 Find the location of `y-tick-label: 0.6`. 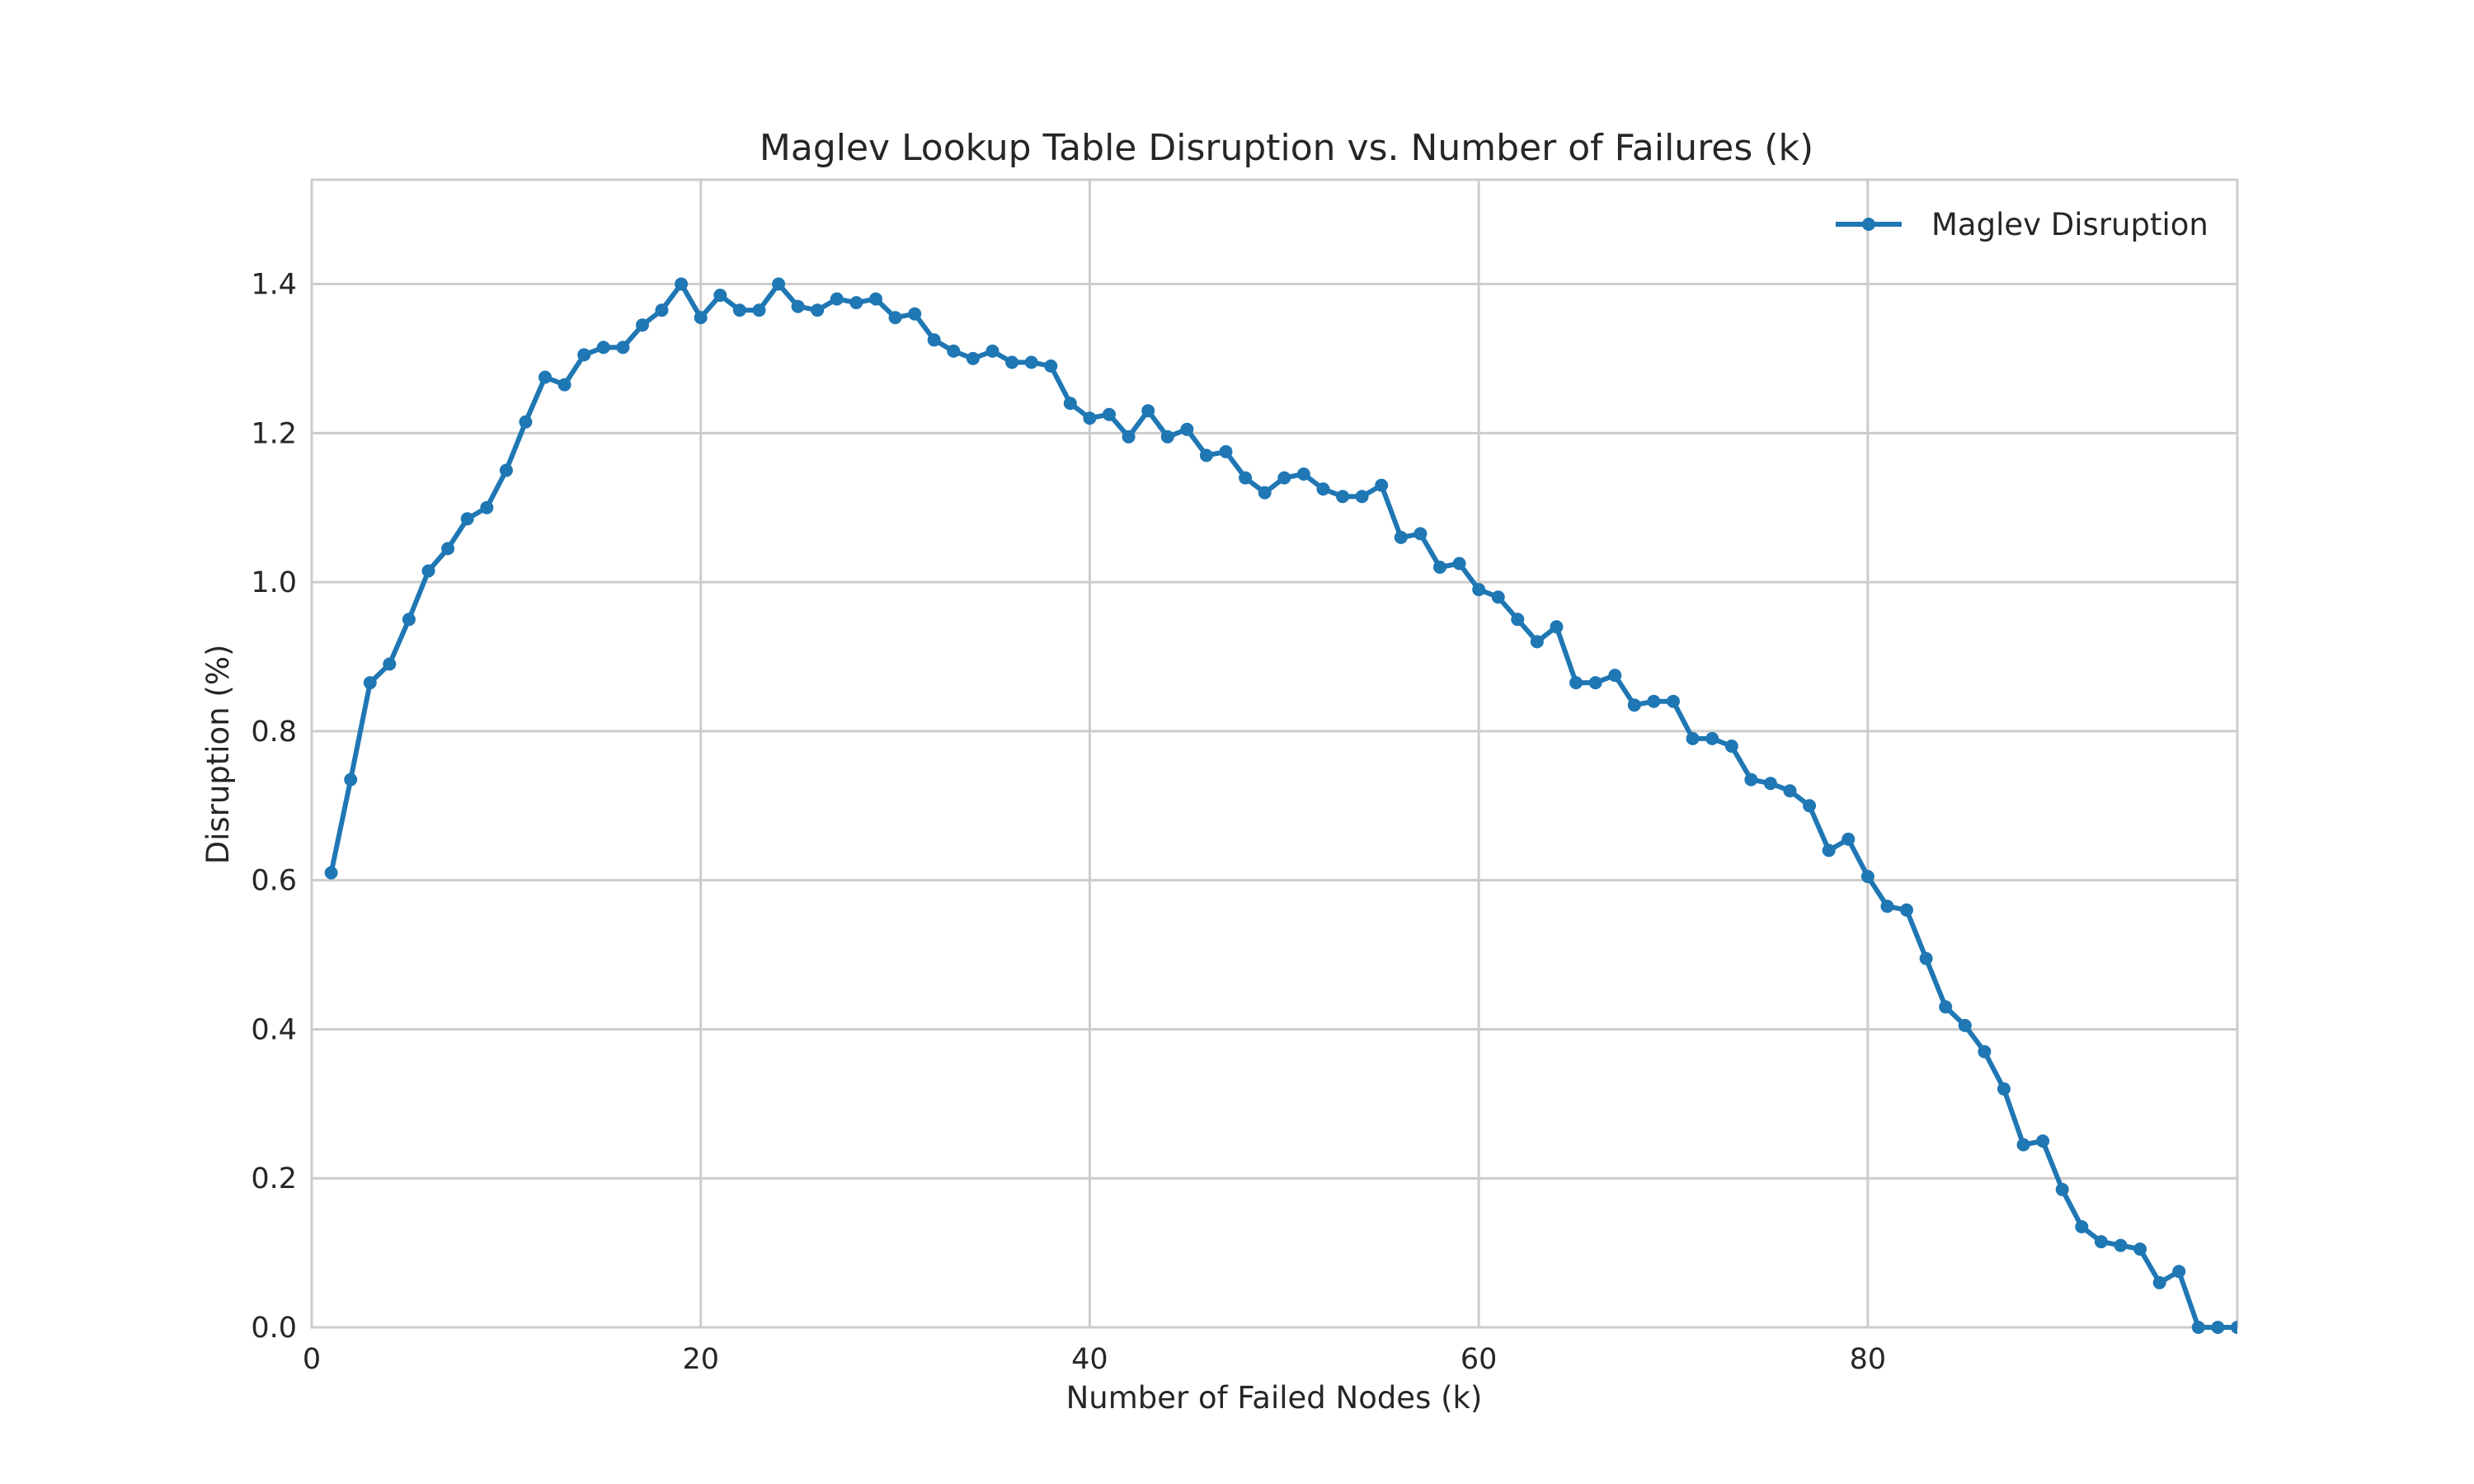

y-tick-label: 0.6 is located at coordinates (274, 881).